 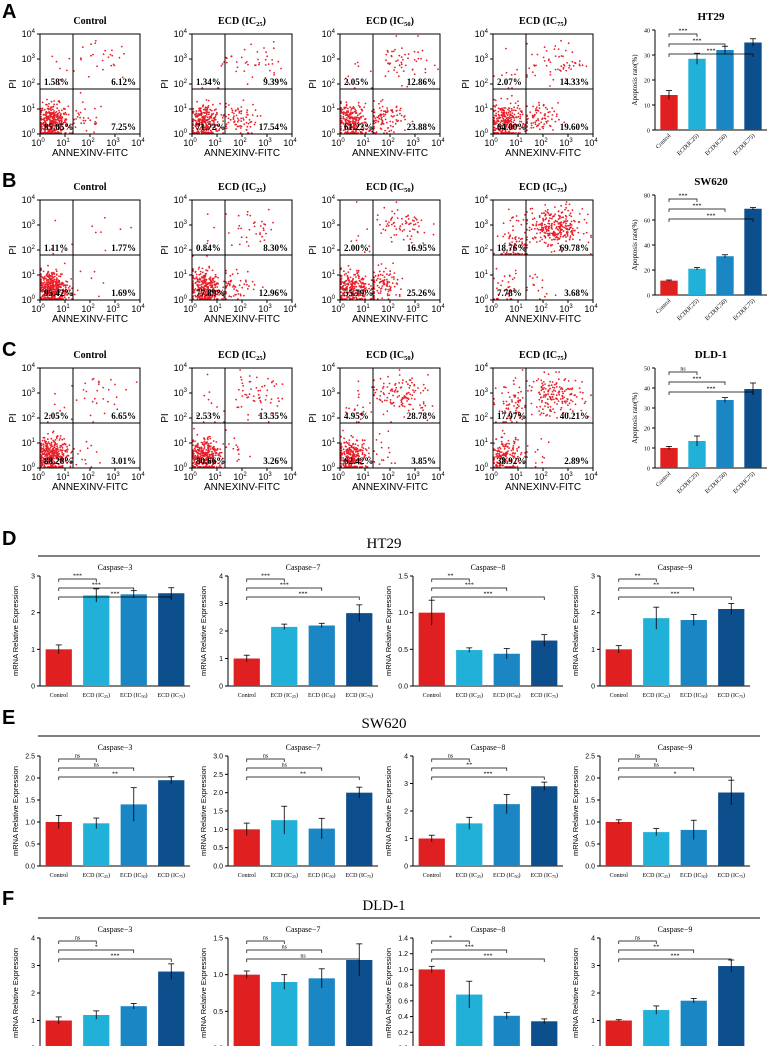 What do you see at coordinates (89, 21) in the screenshot?
I see `plot-title: Control` at bounding box center [89, 21].